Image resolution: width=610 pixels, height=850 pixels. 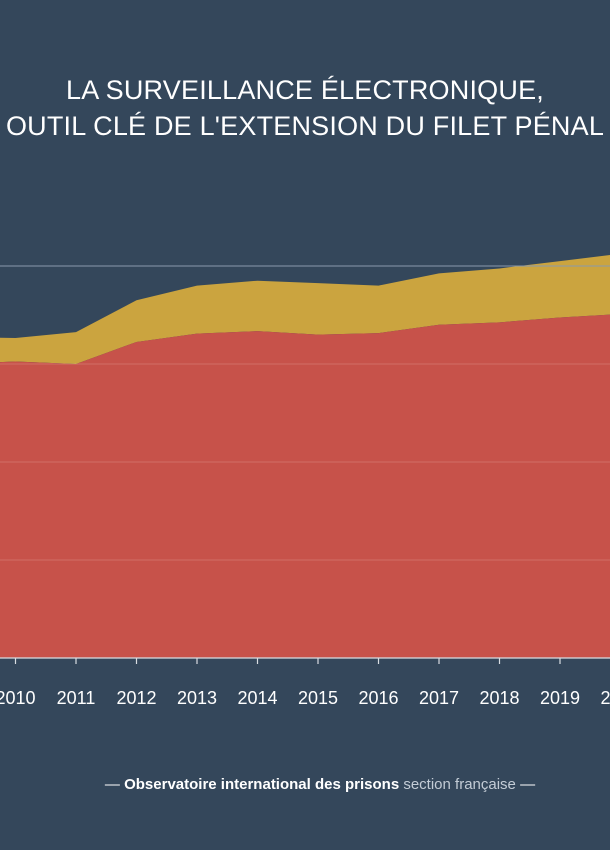 What do you see at coordinates (560, 698) in the screenshot?
I see `x-tick-label: 2019` at bounding box center [560, 698].